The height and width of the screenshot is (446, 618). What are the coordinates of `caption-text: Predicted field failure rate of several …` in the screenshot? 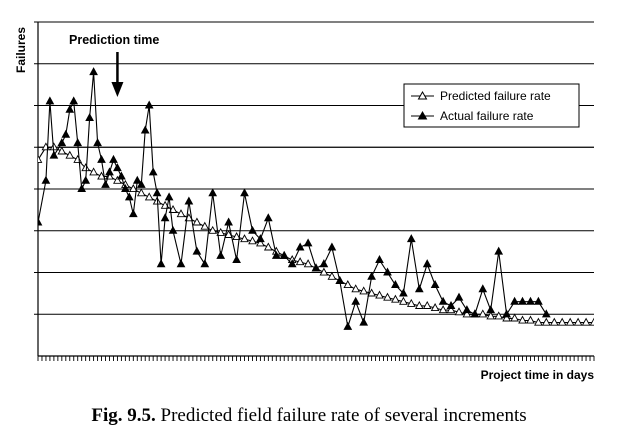 It's located at (343, 415).